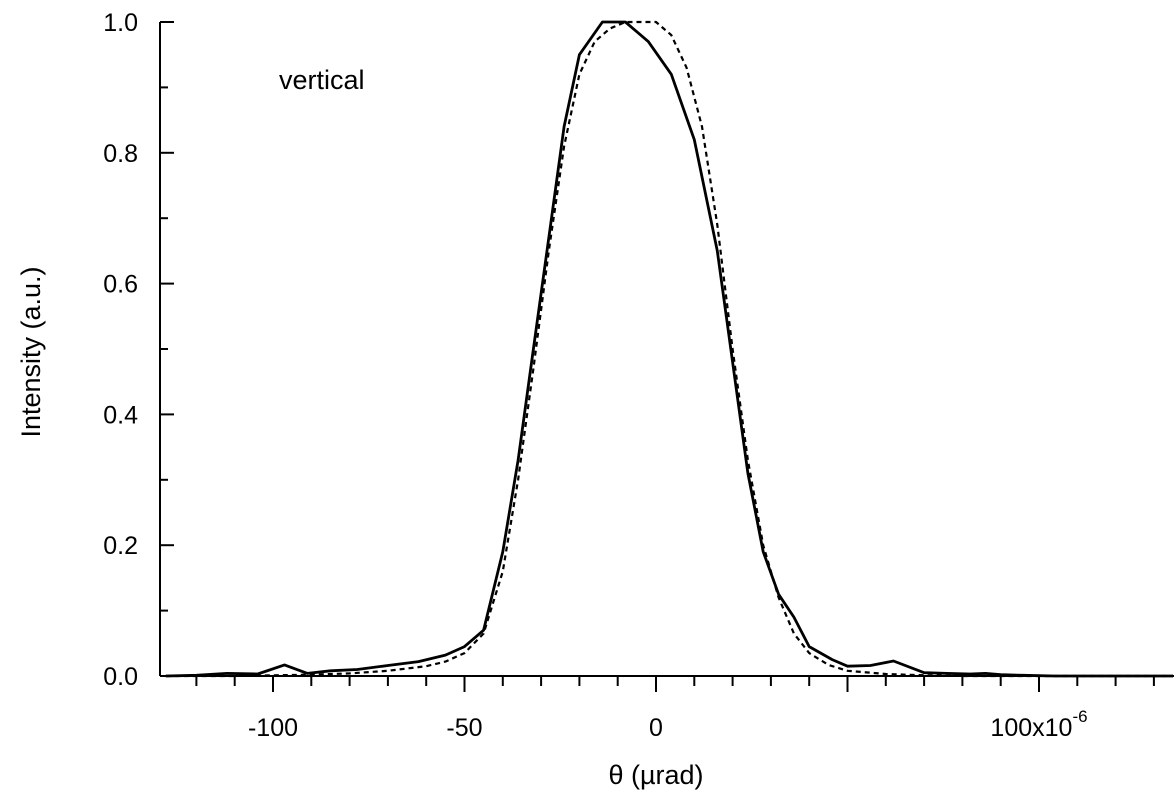  What do you see at coordinates (138, 350) in the screenshot?
I see `y-ticks: 0.0 0.2 0.4 0.6 0.8 1.0` at bounding box center [138, 350].